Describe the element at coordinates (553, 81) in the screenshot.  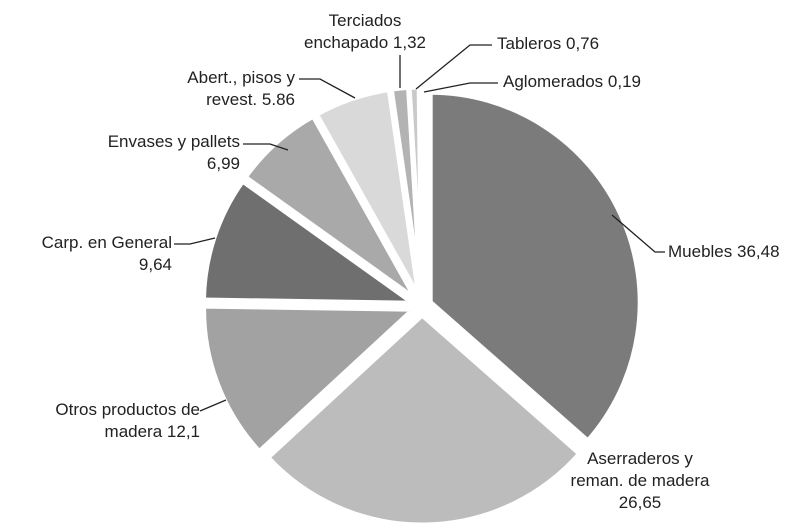
I see `category-label: Aglomerados` at that location.